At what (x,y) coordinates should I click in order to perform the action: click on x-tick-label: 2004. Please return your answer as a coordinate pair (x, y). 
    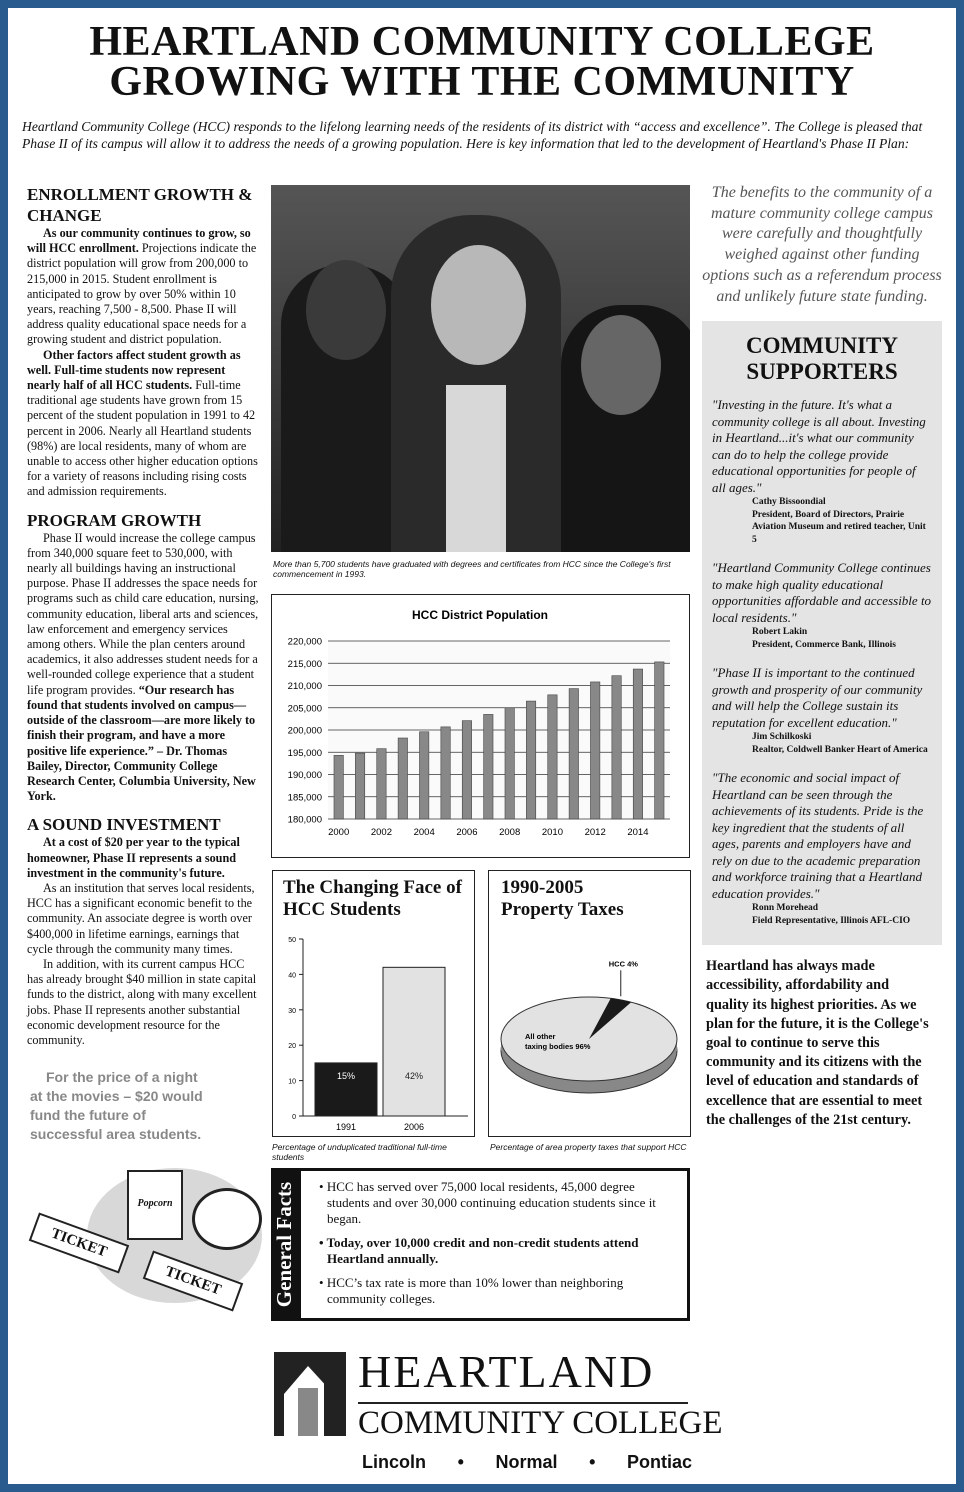
    Looking at the image, I should click on (424, 832).